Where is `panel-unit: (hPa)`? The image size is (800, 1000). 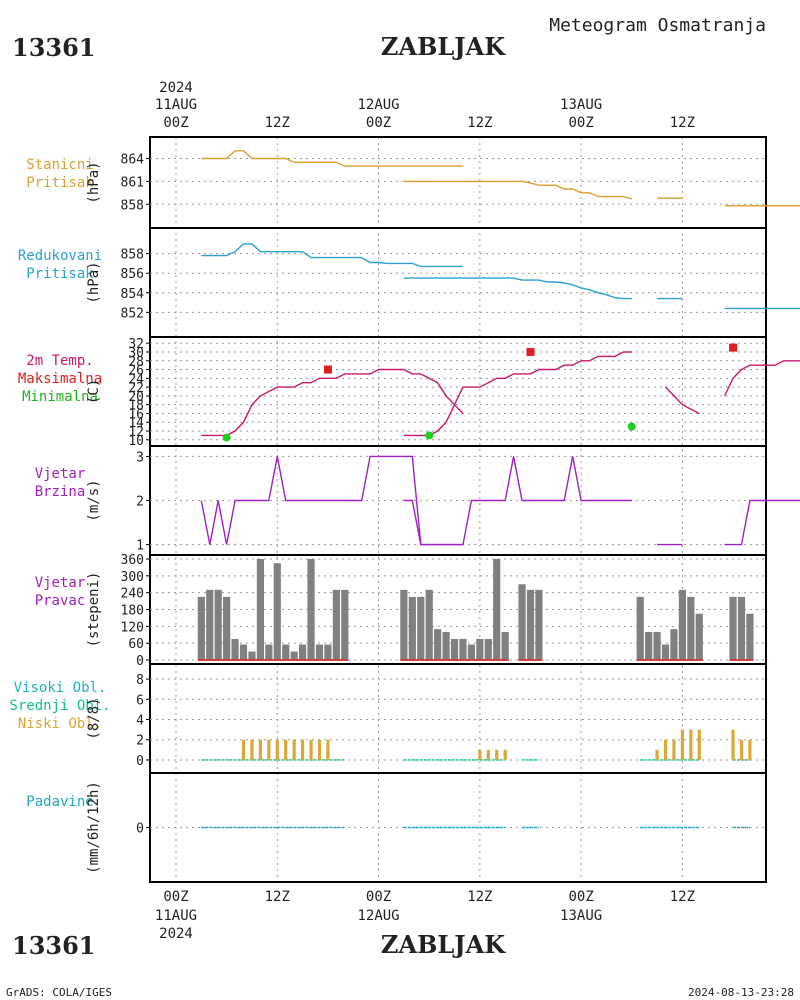 panel-unit: (hPa) is located at coordinates (94, 282).